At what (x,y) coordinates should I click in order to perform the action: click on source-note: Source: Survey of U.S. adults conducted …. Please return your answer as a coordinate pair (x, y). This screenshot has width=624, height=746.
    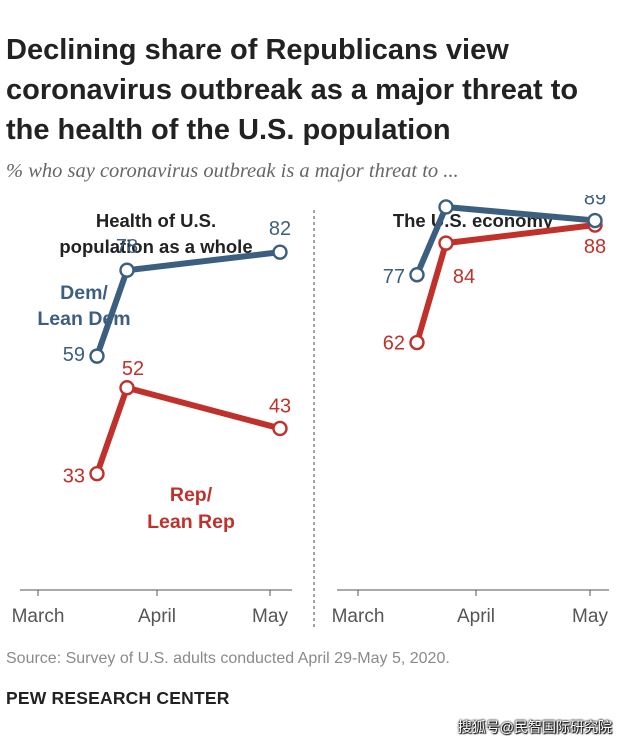
    Looking at the image, I should click on (228, 658).